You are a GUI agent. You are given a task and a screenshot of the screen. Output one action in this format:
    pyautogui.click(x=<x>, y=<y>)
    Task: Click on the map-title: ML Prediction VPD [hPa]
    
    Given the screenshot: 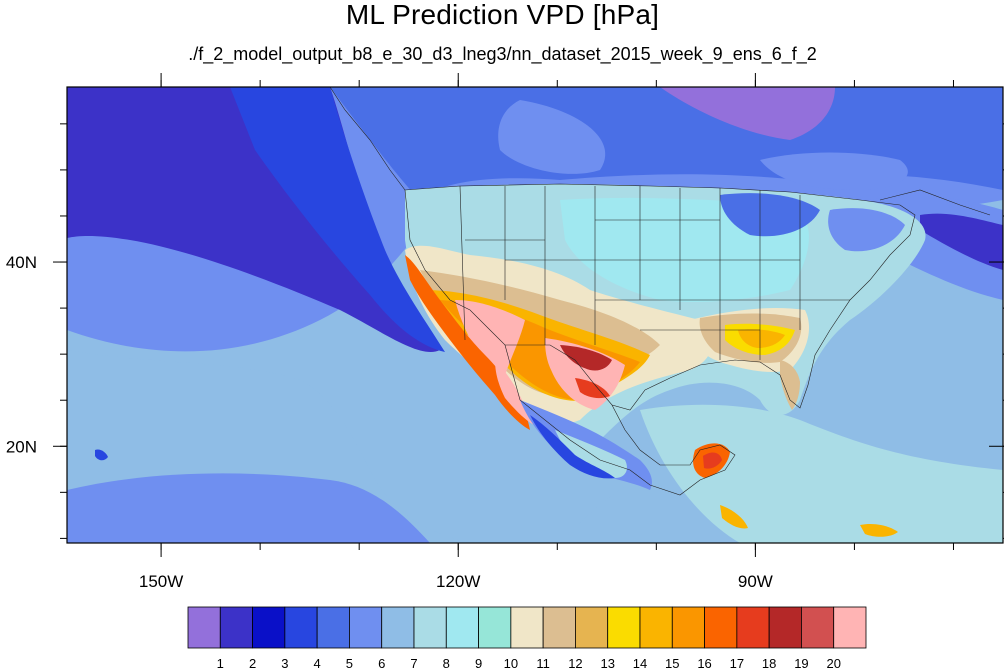 What is the action you would take?
    pyautogui.click(x=502, y=15)
    